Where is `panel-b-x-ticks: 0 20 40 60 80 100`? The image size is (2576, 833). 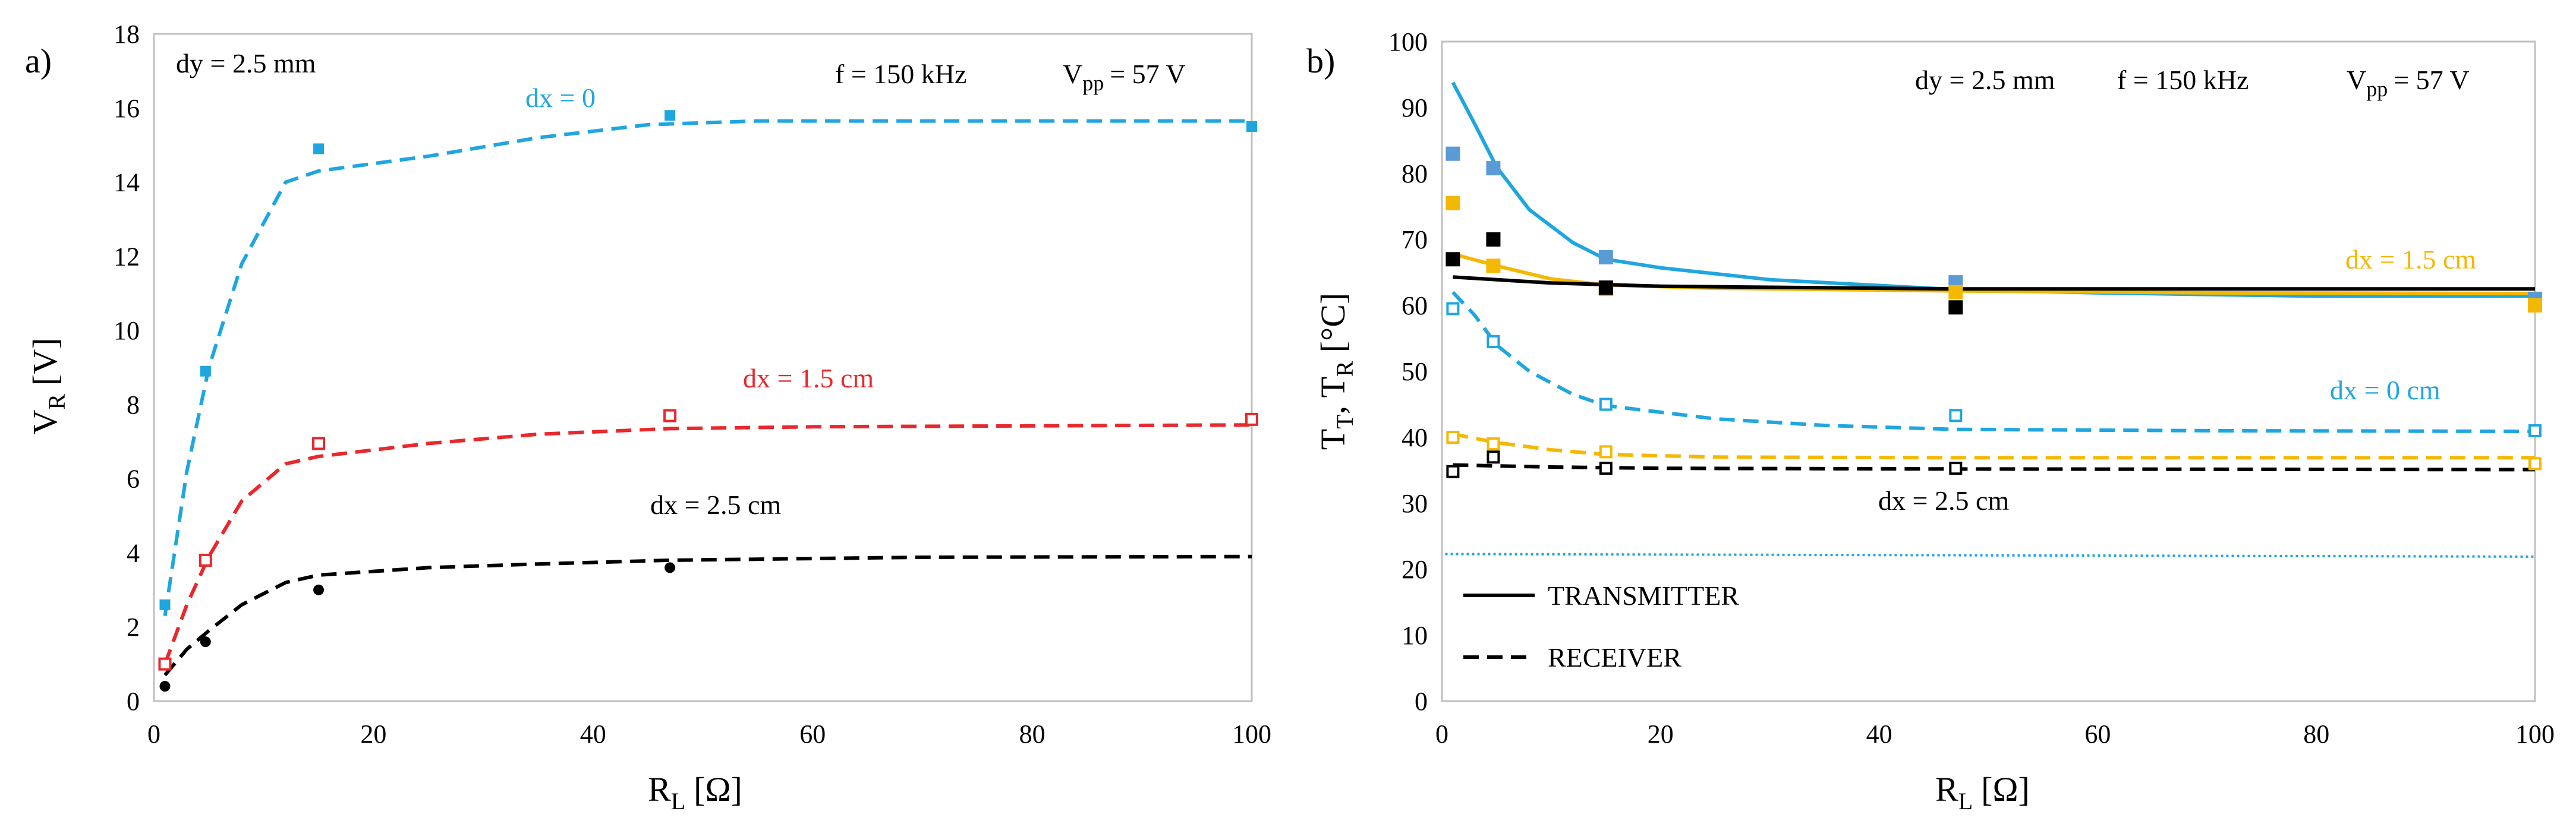
panel-b-x-ticks: 0 20 40 60 80 100 is located at coordinates (1995, 734).